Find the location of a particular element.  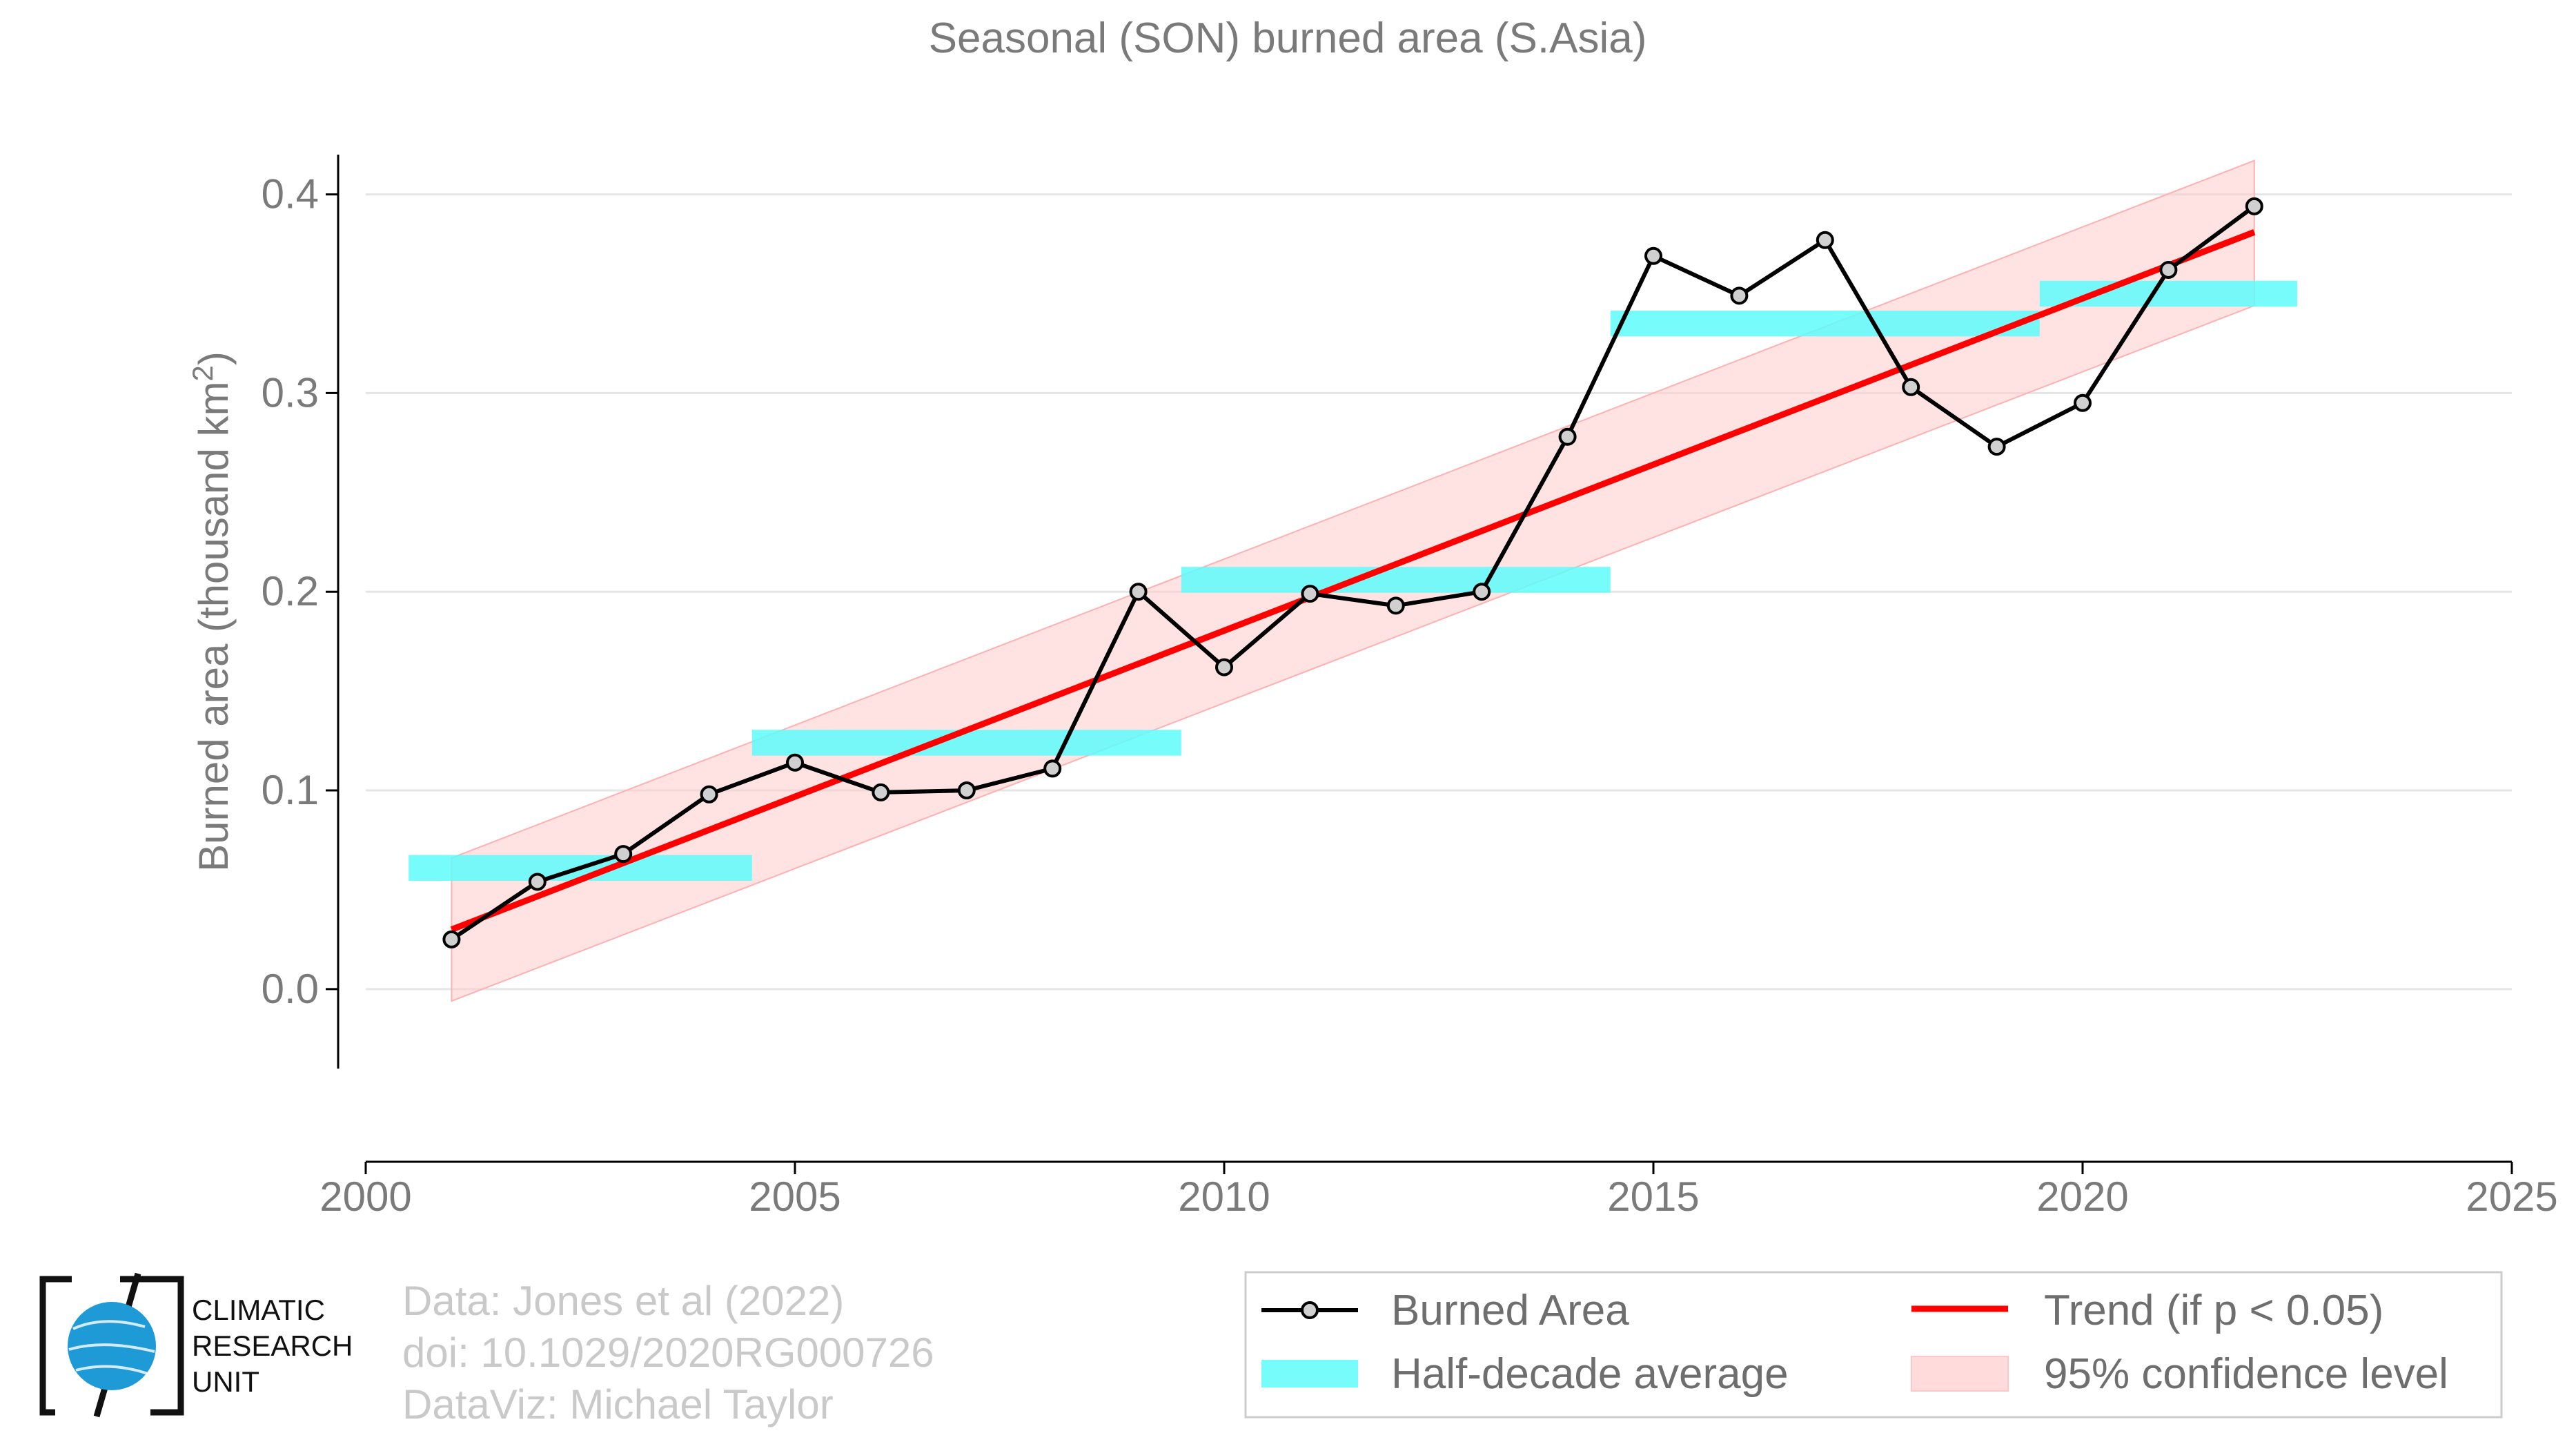

logo-line-2: RESEARCH is located at coordinates (272, 1346).